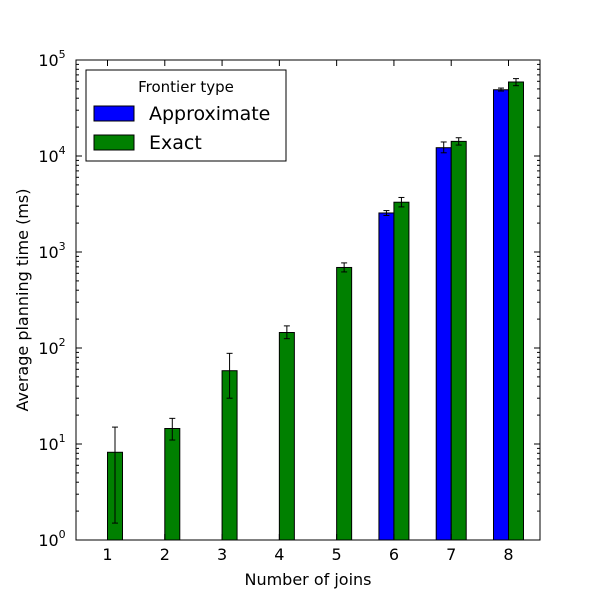  What do you see at coordinates (451, 554) in the screenshot?
I see `x-tick-label: 7` at bounding box center [451, 554].